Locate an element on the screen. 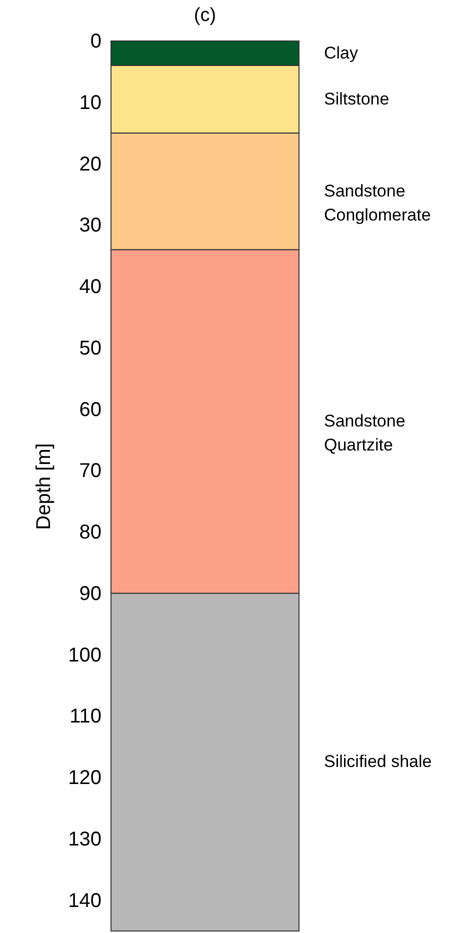  series-label: Clay is located at coordinates (341, 52).